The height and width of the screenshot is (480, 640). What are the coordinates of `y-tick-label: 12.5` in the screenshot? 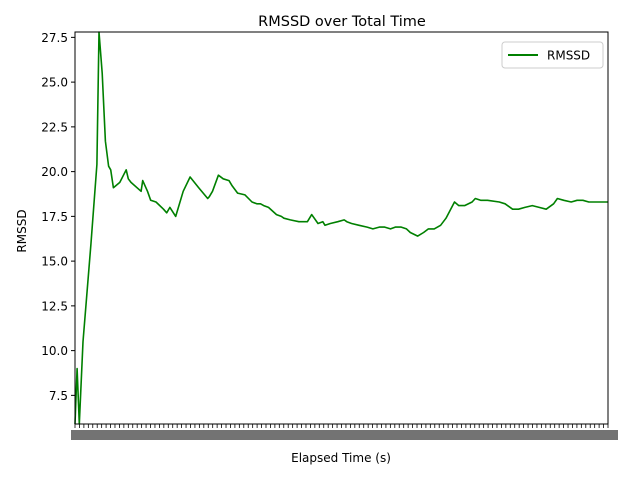 It's located at (54, 306).